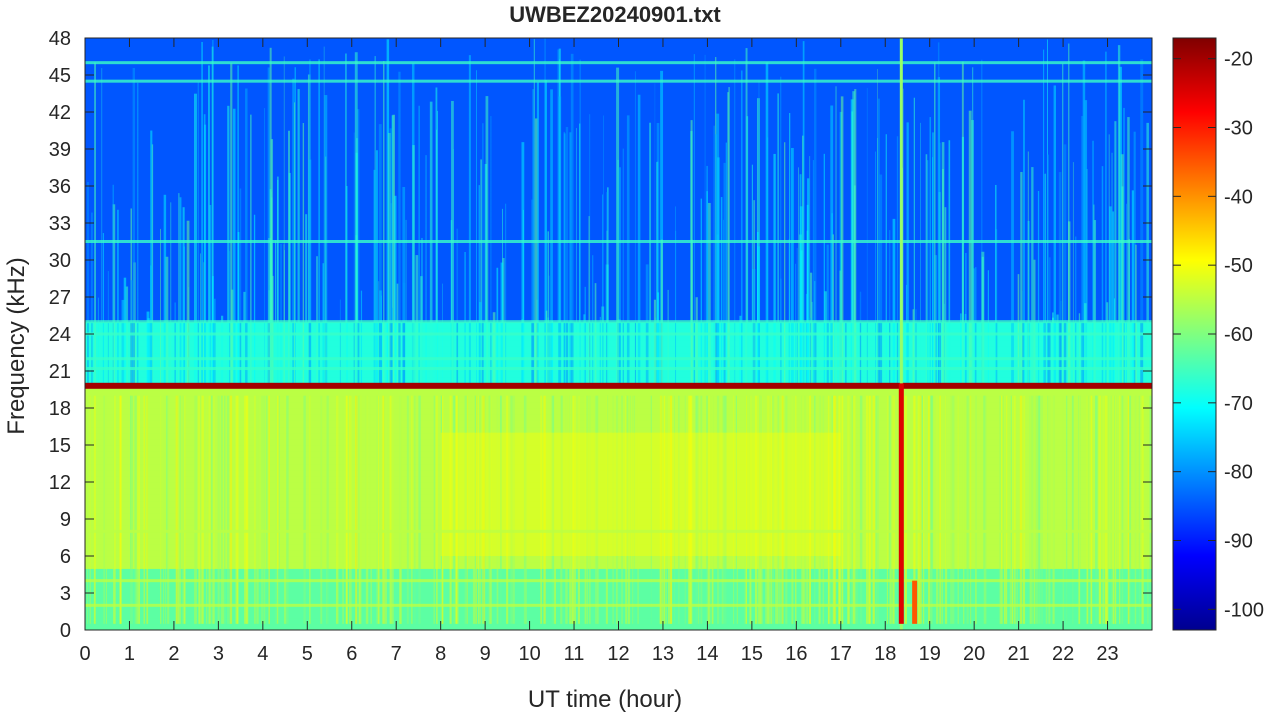 Image resolution: width=1280 pixels, height=715 pixels. Describe the element at coordinates (60, 335) in the screenshot. I see `y-tick-label: 24` at that location.